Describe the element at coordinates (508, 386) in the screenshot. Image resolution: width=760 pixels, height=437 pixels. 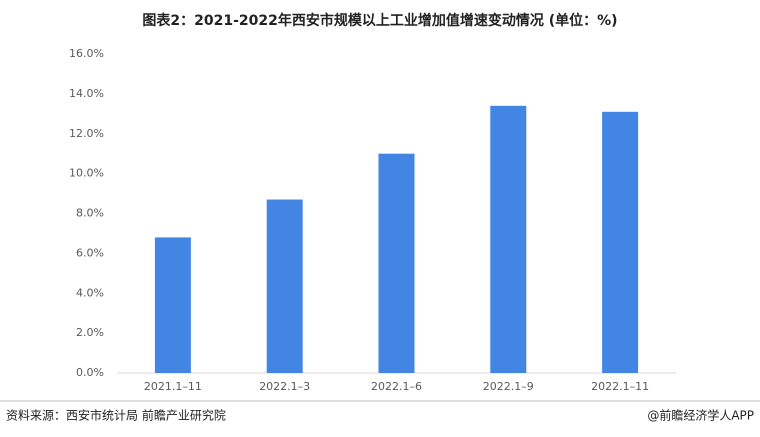
I see `x-tick-label: 2022.1–9` at that location.